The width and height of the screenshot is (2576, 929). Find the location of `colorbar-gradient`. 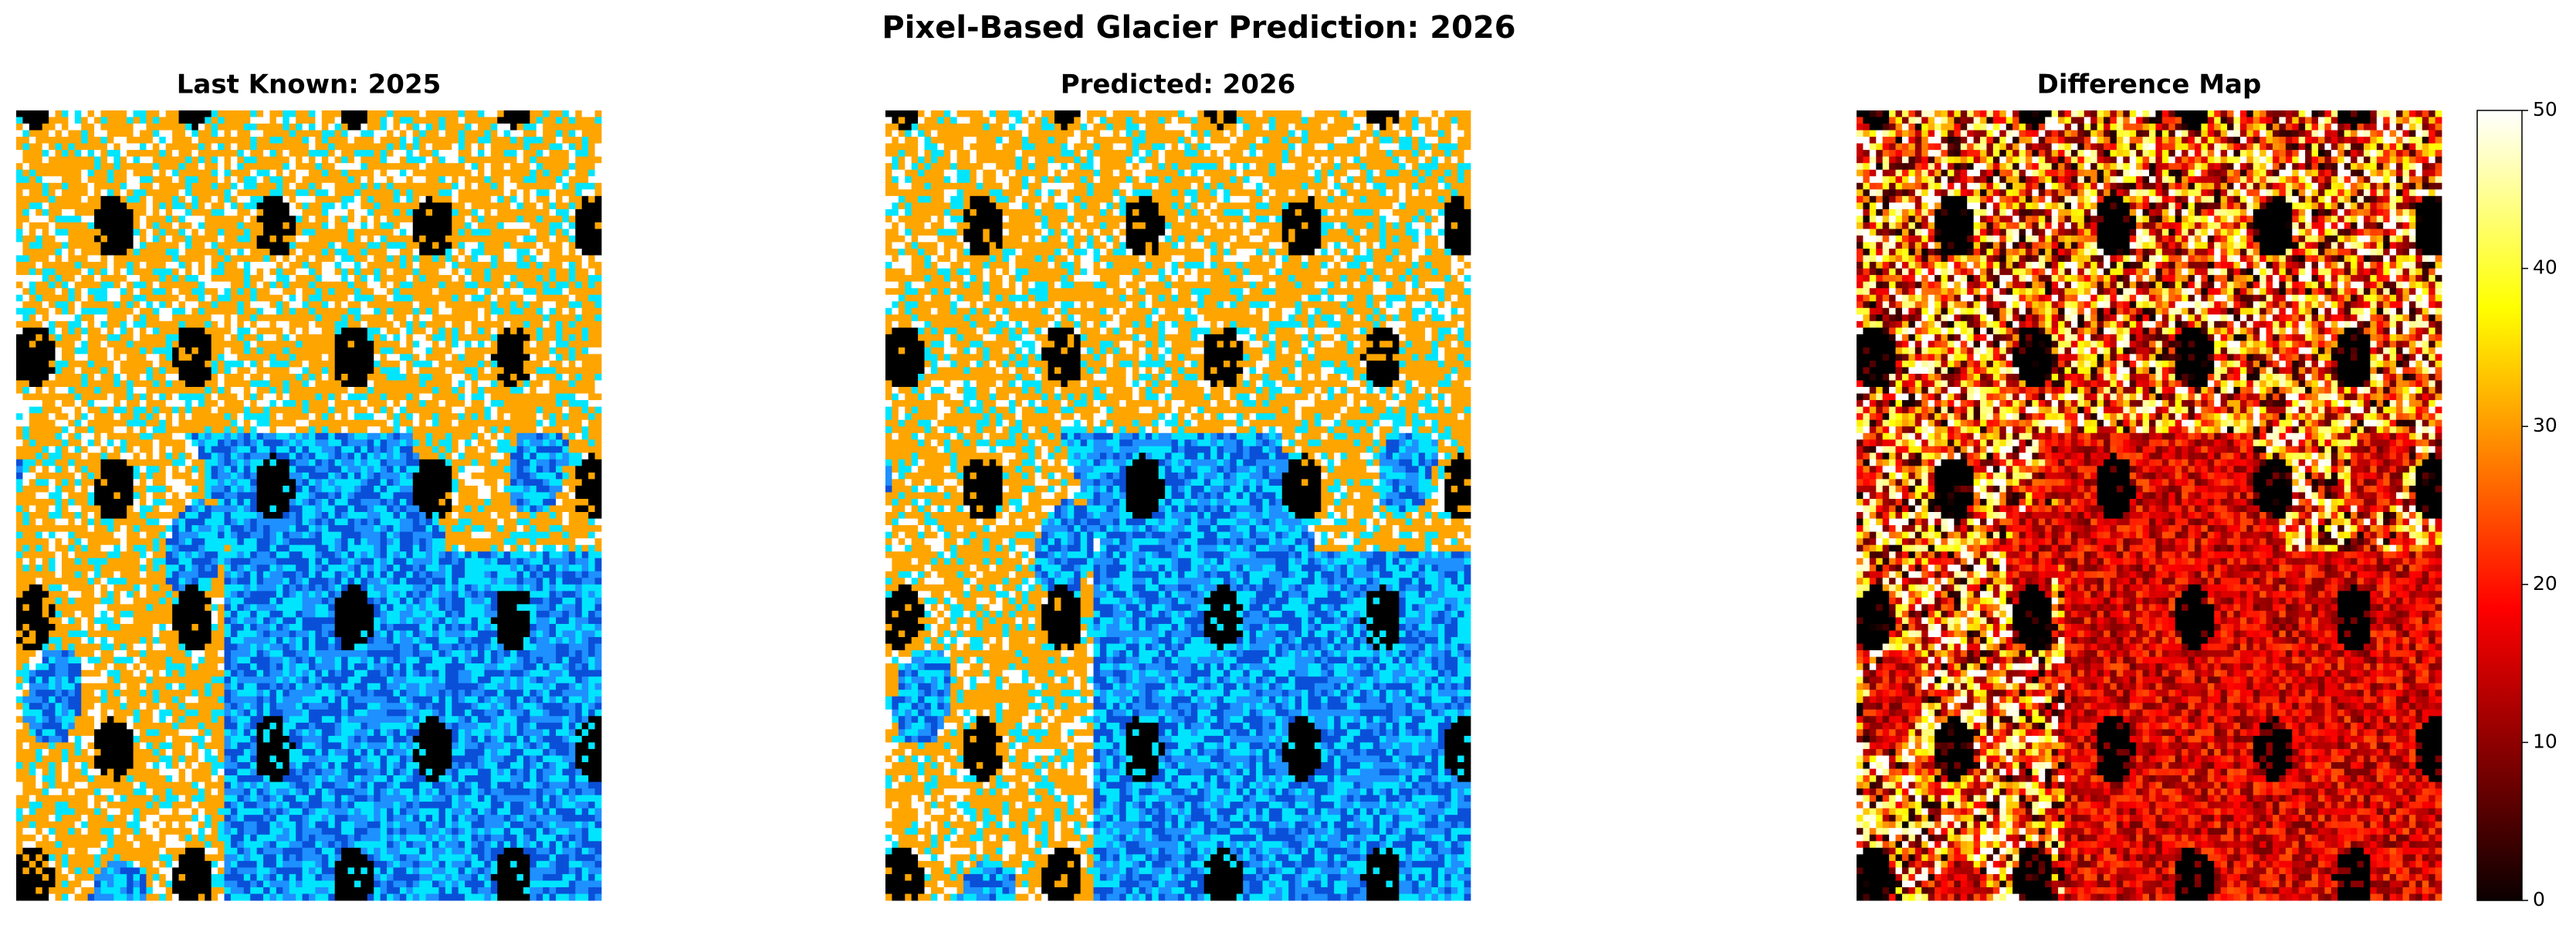

colorbar-gradient is located at coordinates (2500, 506).